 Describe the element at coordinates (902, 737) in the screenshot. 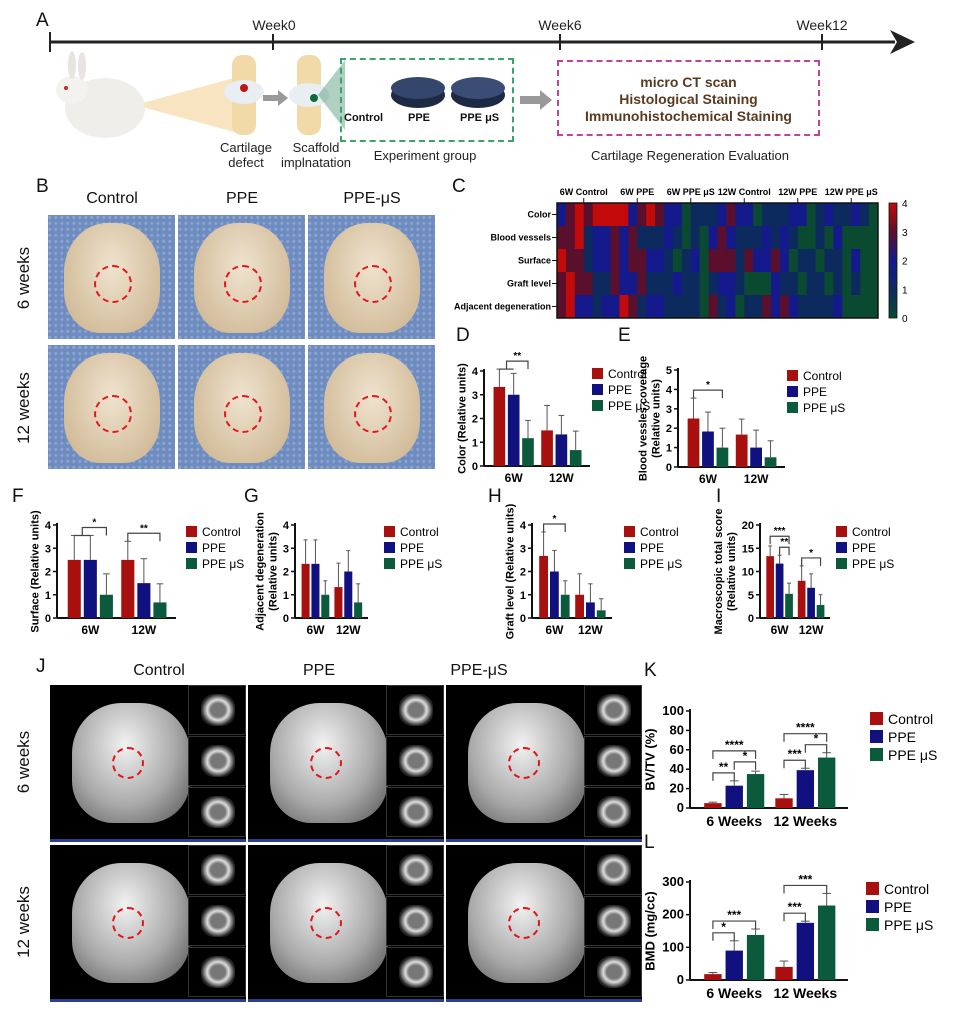

I see `legend-label: PPE` at that location.